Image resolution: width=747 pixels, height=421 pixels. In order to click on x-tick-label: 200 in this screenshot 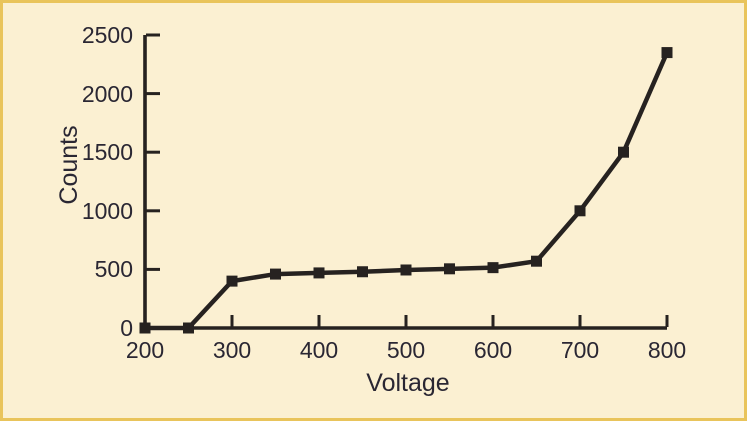, I will do `click(145, 350)`.